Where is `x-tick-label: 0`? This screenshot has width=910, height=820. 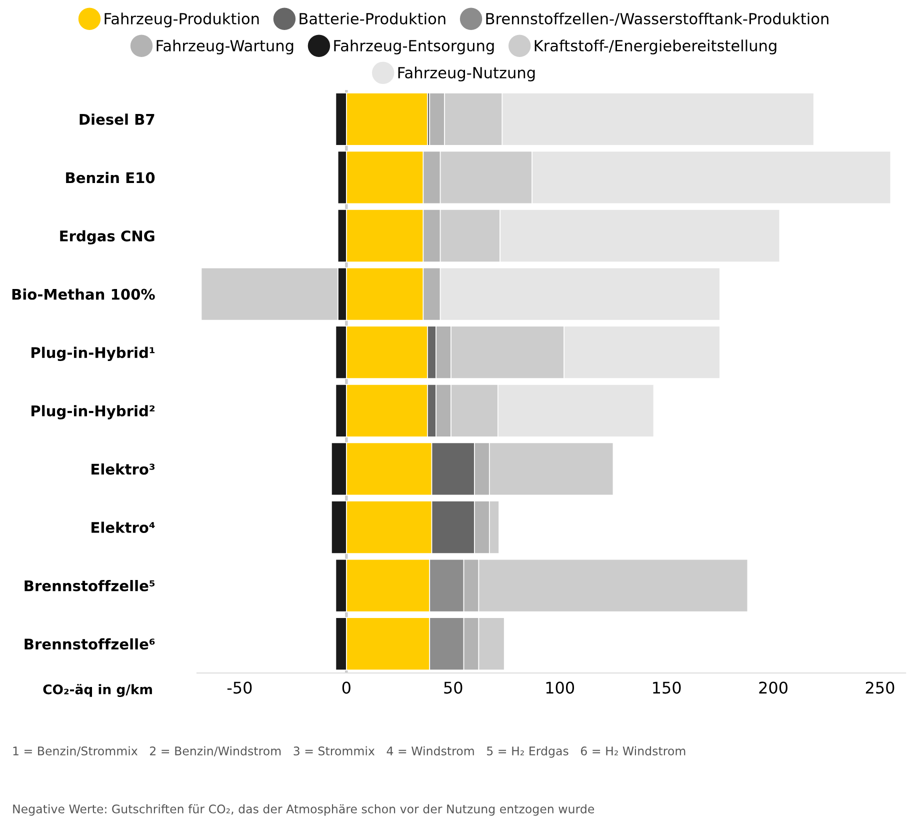
x-tick-label: 0 is located at coordinates (346, 688).